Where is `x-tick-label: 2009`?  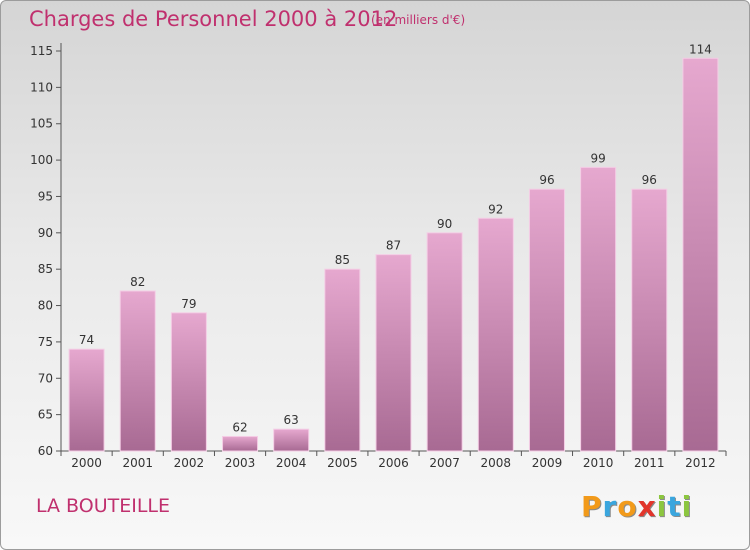 x-tick-label: 2009 is located at coordinates (547, 463).